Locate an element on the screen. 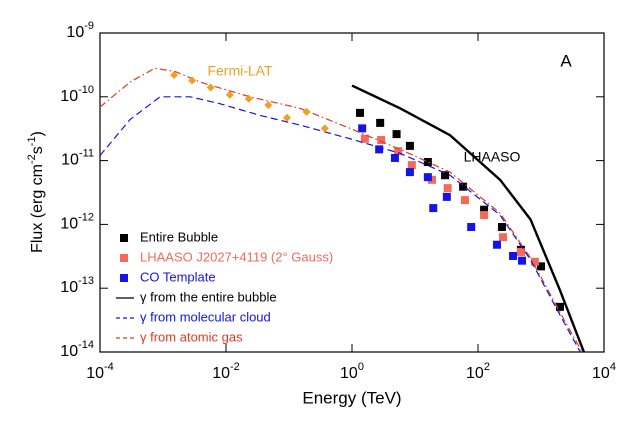 This screenshot has width=634, height=422. x-axis-label: Energy (TeV) is located at coordinates (351, 397).